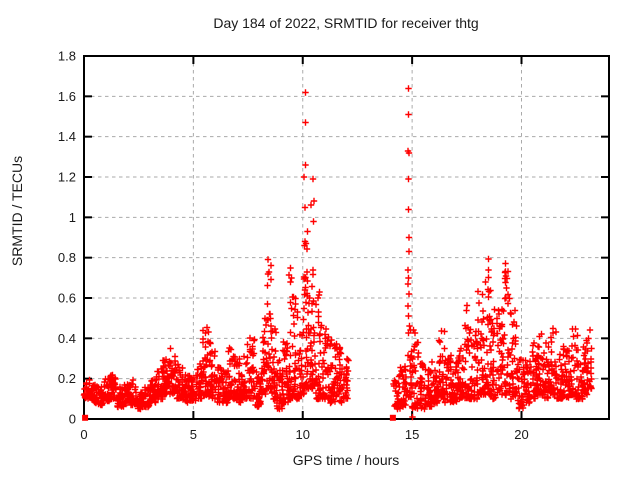 This screenshot has height=485, width=640. Describe the element at coordinates (67, 338) in the screenshot. I see `y-tick-label: 0.4` at that location.